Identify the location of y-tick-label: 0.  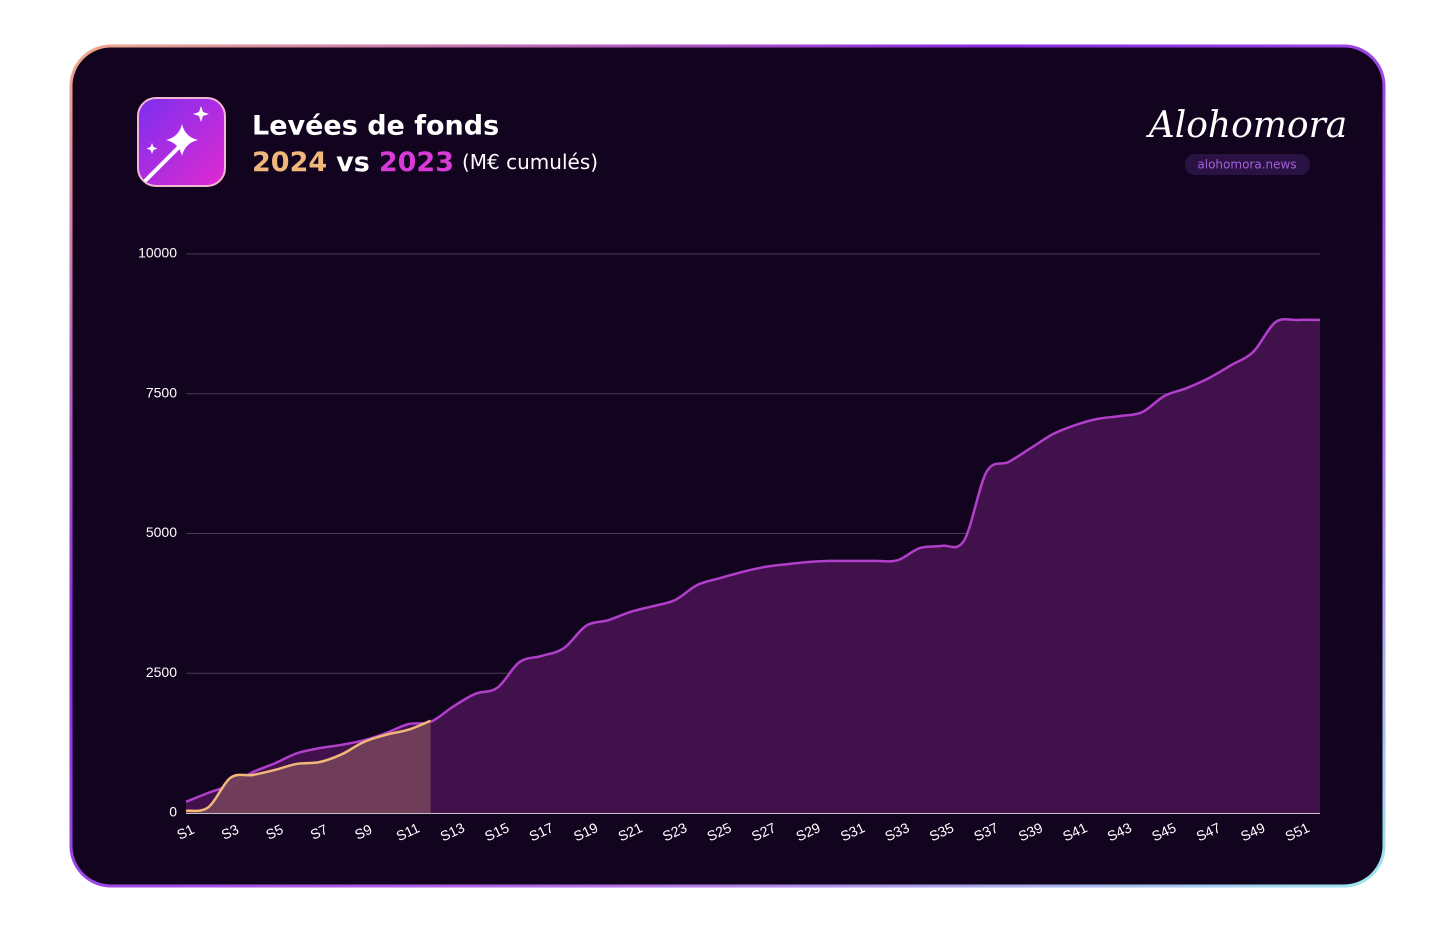
(173, 812).